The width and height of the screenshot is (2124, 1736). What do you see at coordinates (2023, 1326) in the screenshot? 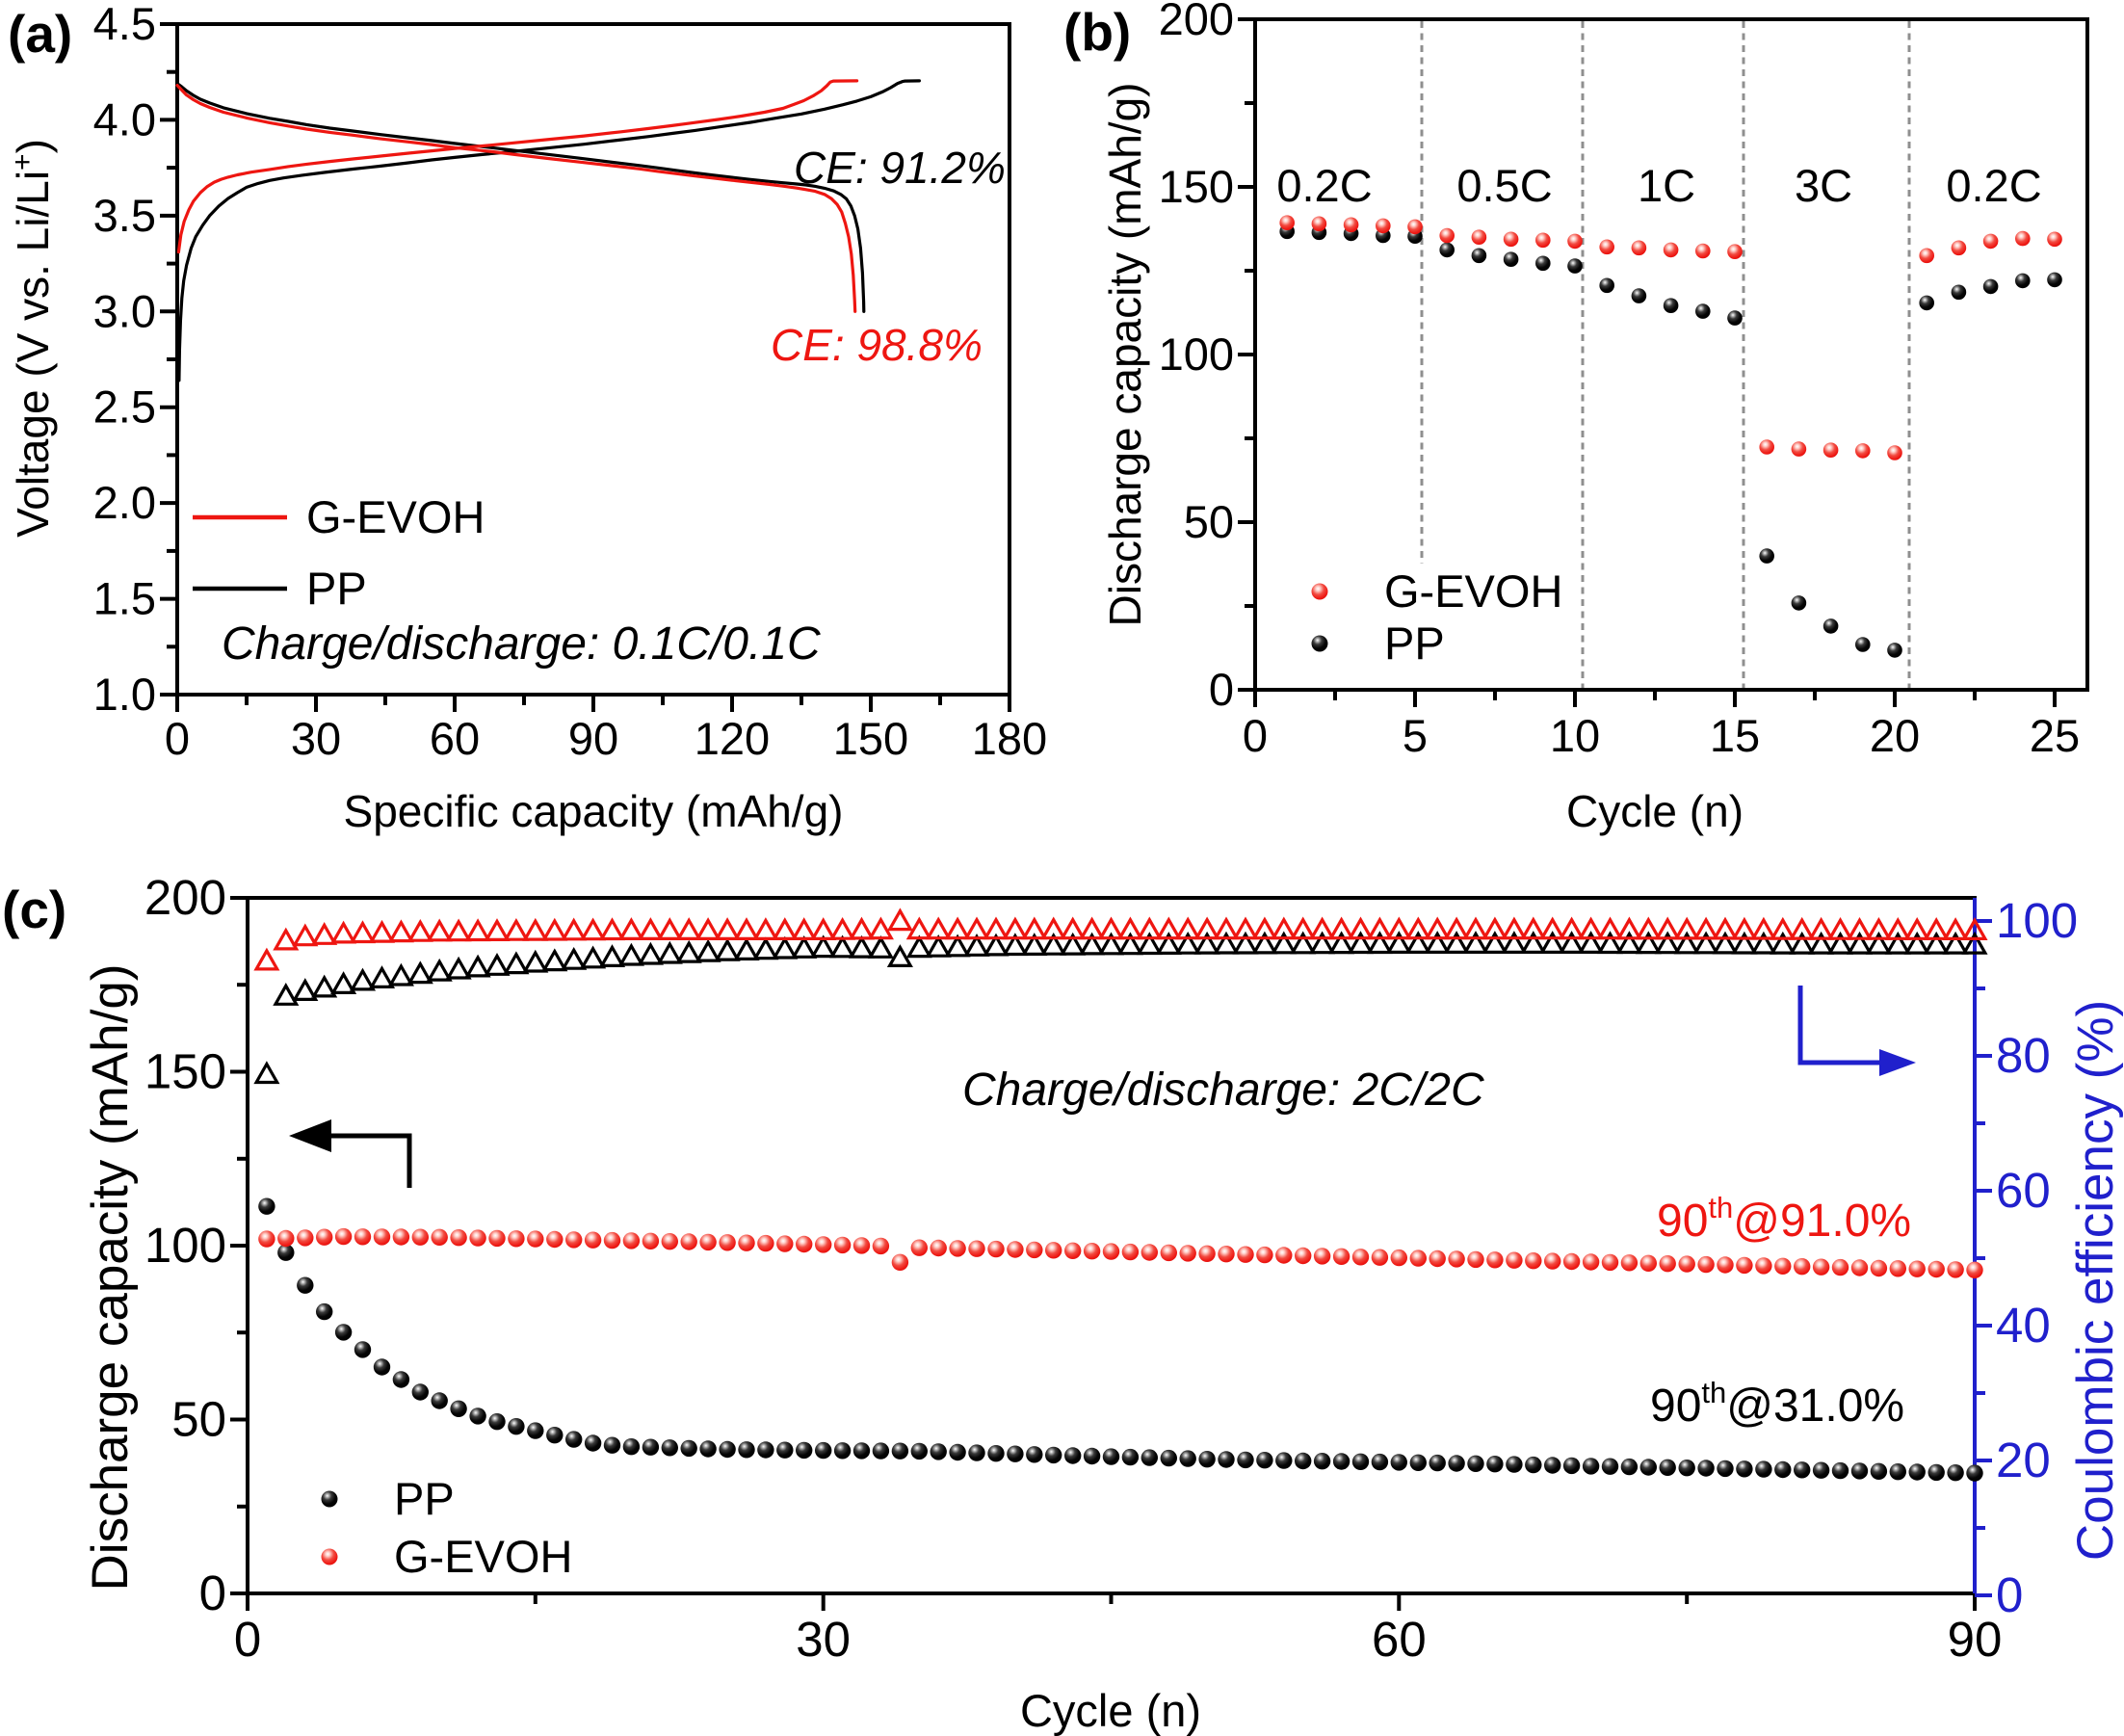
I see `svg-text: 40` at bounding box center [2023, 1326].